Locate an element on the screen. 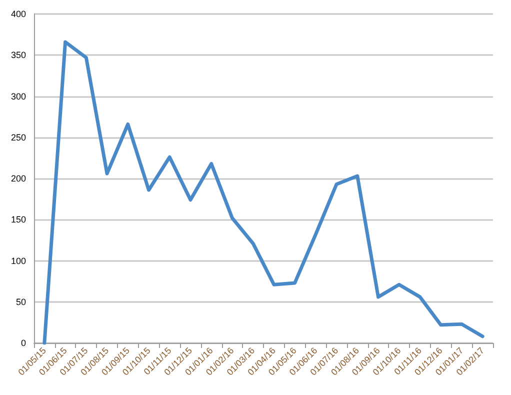 This screenshot has height=395, width=511. y-tick-label: 400 is located at coordinates (18, 14).